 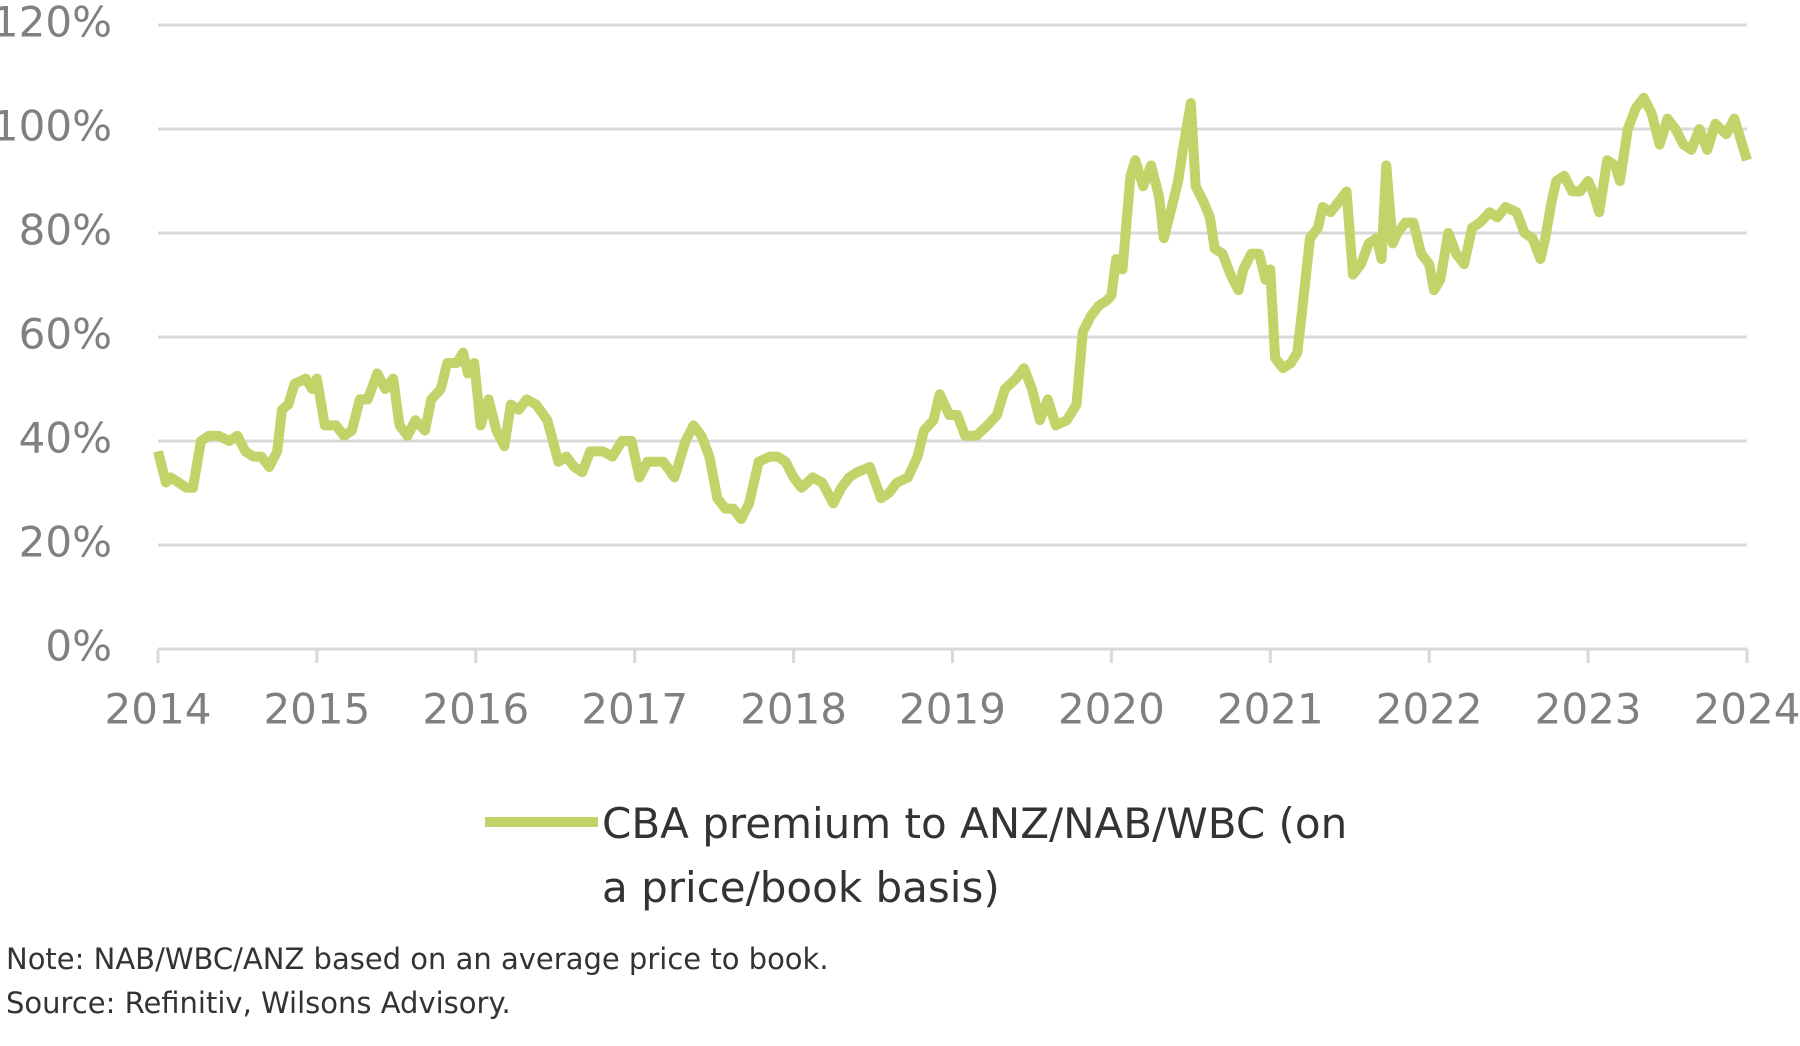 I want to click on source: Source: Refinitiv, Wilsons Advisory., so click(x=258, y=1003).